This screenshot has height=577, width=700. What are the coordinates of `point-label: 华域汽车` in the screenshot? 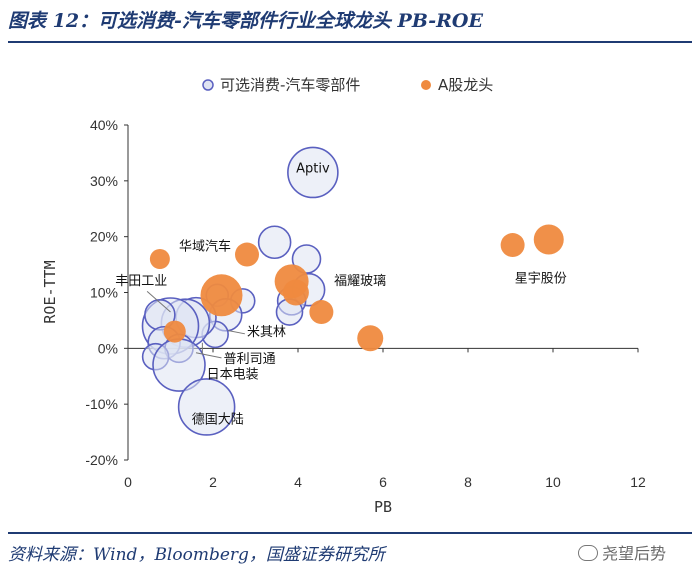 It's located at (205, 247).